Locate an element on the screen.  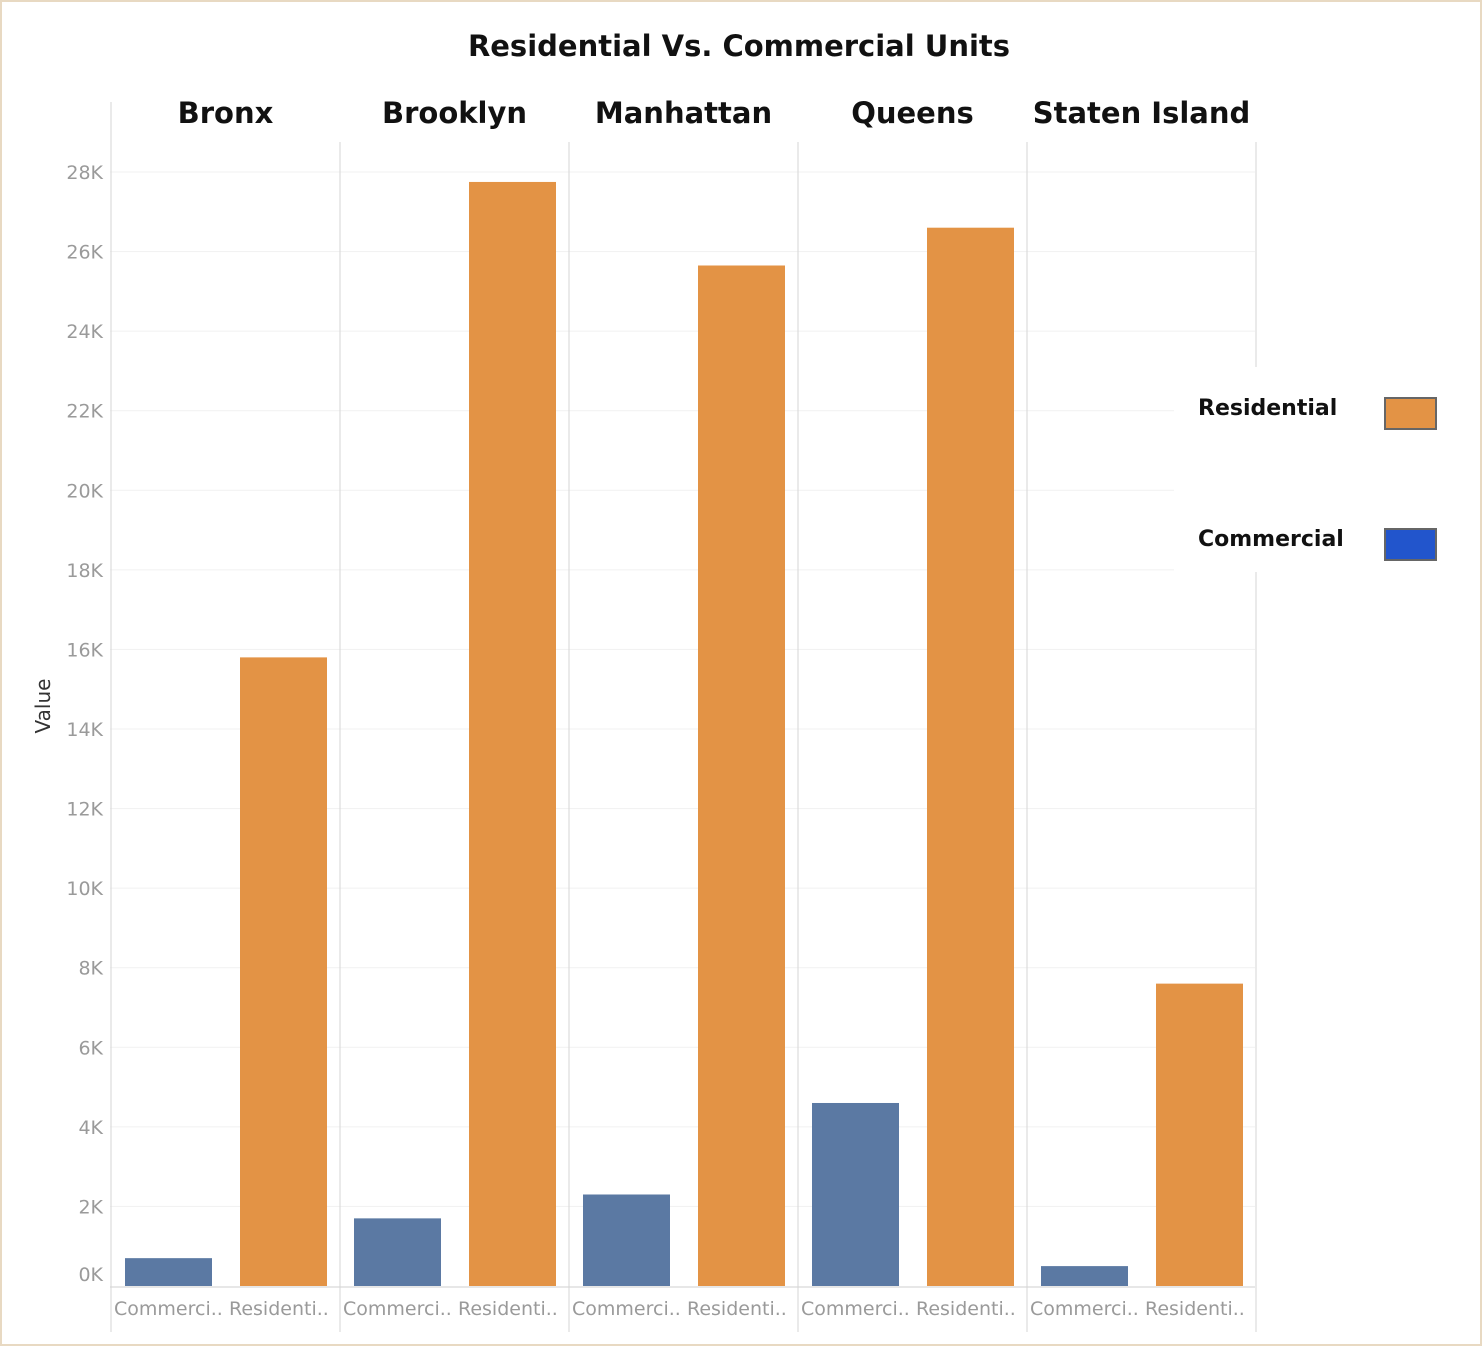
y-tick-label: 16K is located at coordinates (84, 650).